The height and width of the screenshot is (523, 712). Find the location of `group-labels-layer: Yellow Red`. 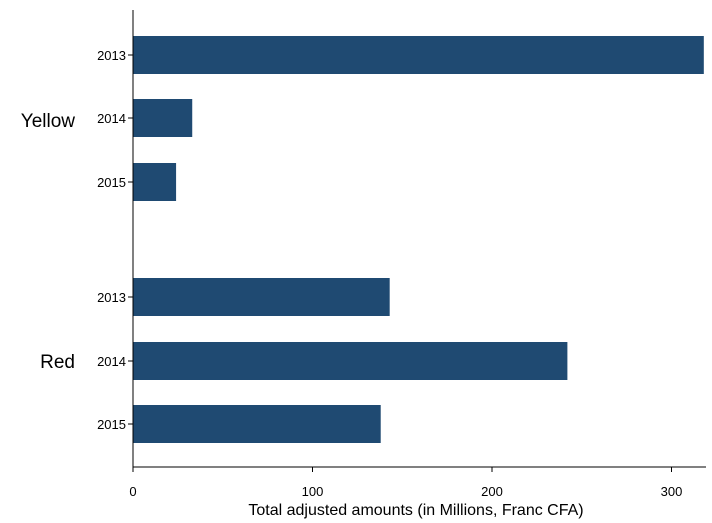

group-labels-layer: Yellow Red is located at coordinates (48, 242).